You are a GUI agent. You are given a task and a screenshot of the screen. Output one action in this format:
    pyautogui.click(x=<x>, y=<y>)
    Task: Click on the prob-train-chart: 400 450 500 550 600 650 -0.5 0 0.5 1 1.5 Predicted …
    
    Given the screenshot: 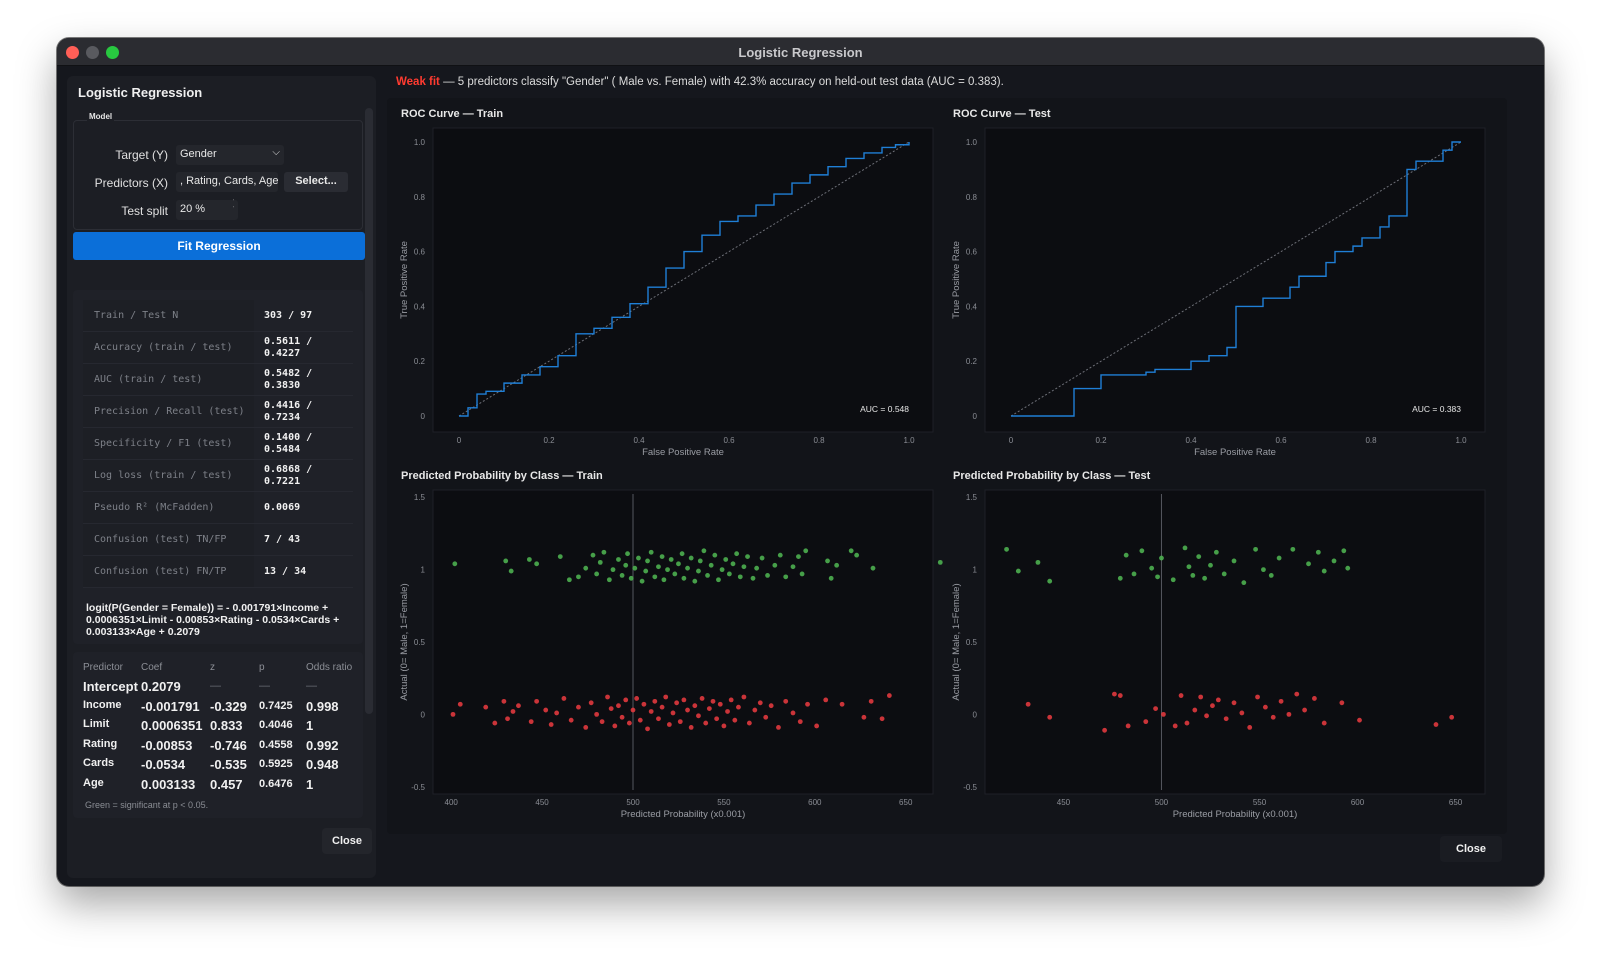 What is the action you would take?
    pyautogui.click(x=671, y=654)
    